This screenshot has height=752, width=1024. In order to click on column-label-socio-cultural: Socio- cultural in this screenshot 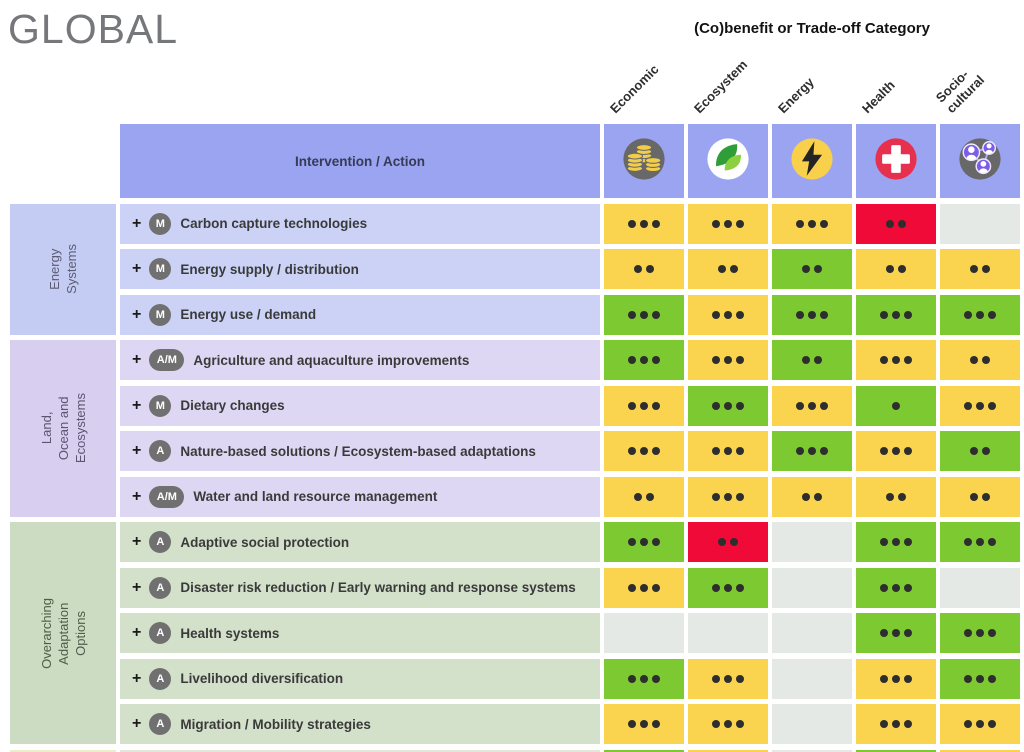, I will do `click(959, 91)`.